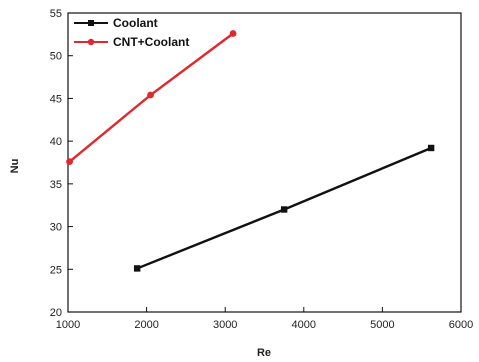  What do you see at coordinates (91, 42) in the screenshot?
I see `legend-marker-cnt-coolant` at bounding box center [91, 42].